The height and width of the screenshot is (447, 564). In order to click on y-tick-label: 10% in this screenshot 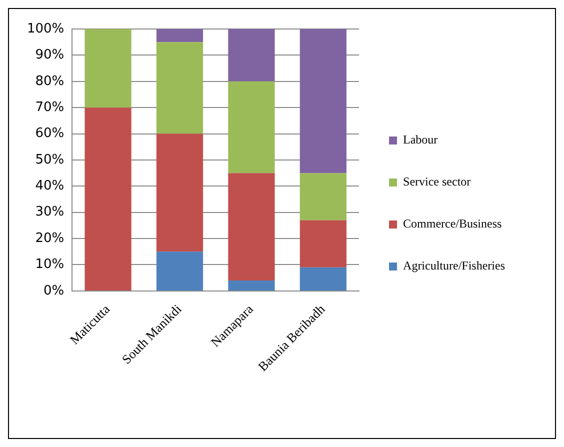, I will do `click(49, 264)`.